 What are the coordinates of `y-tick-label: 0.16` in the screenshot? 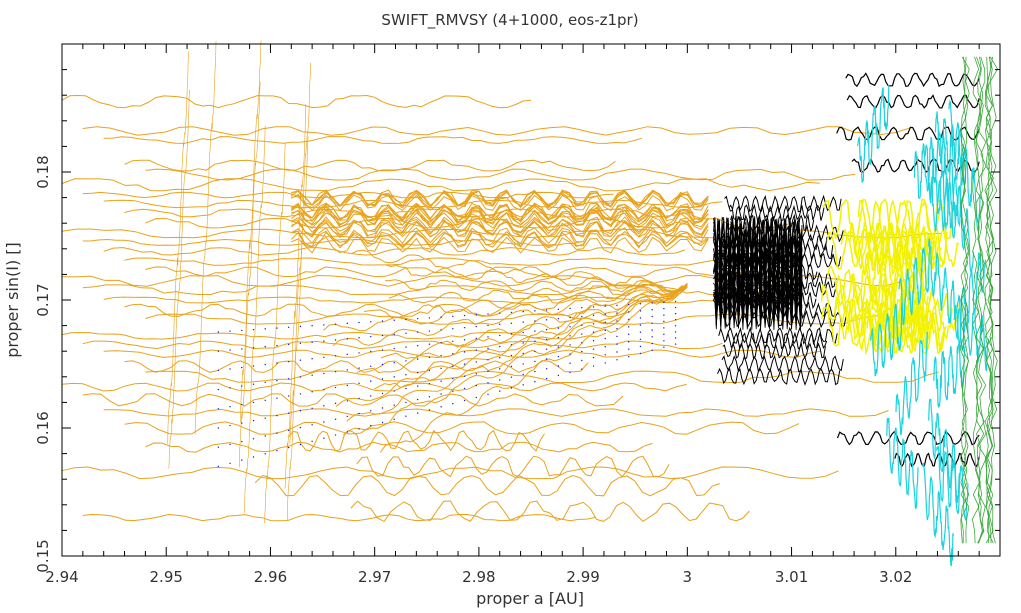 It's located at (43, 427).